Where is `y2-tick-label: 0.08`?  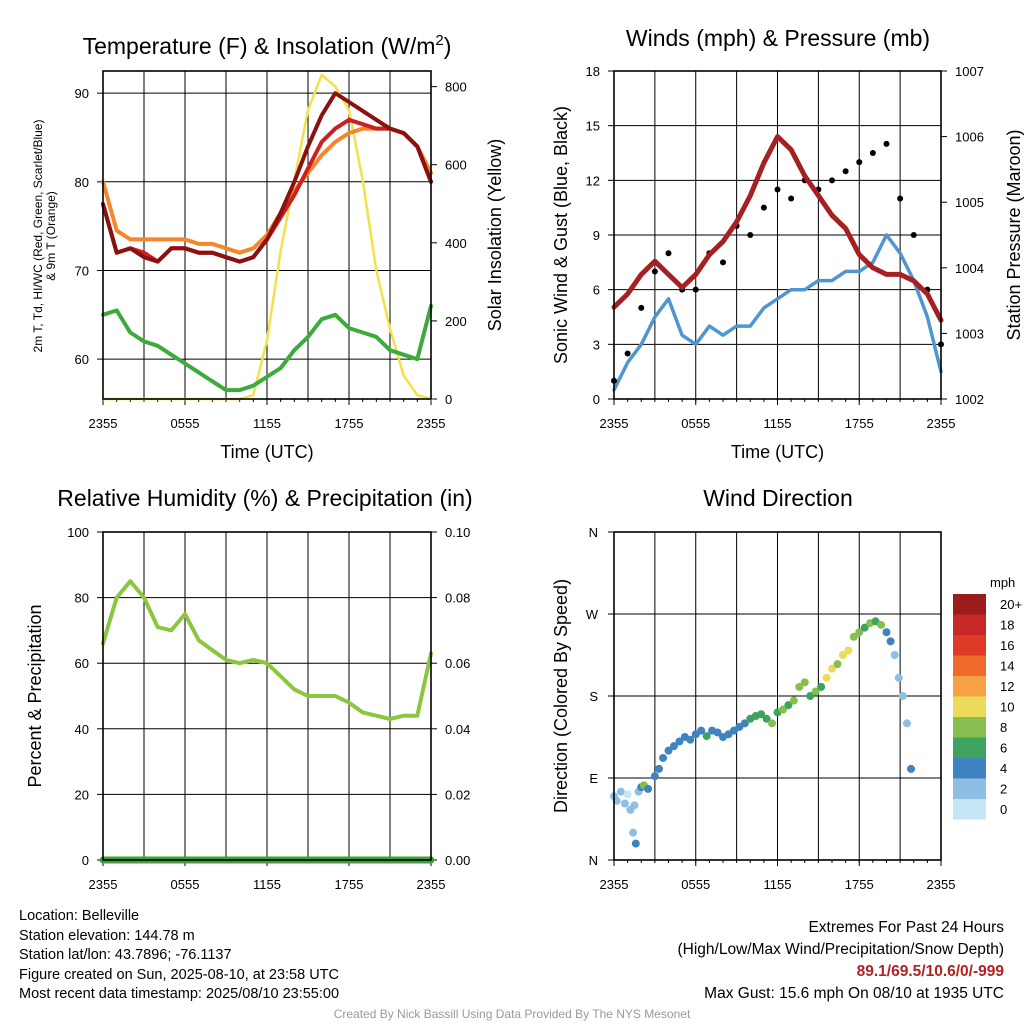 y2-tick-label: 0.08 is located at coordinates (457, 598).